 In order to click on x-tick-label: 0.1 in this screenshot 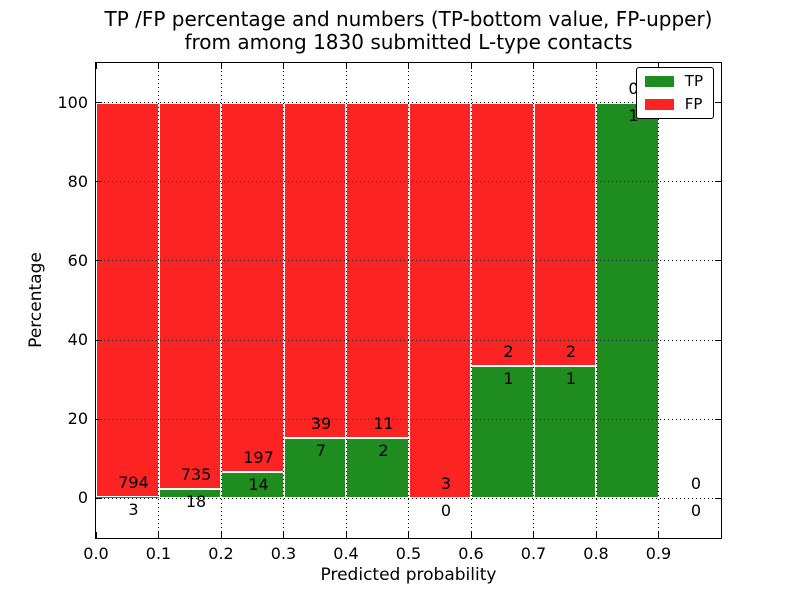, I will do `click(158, 553)`.